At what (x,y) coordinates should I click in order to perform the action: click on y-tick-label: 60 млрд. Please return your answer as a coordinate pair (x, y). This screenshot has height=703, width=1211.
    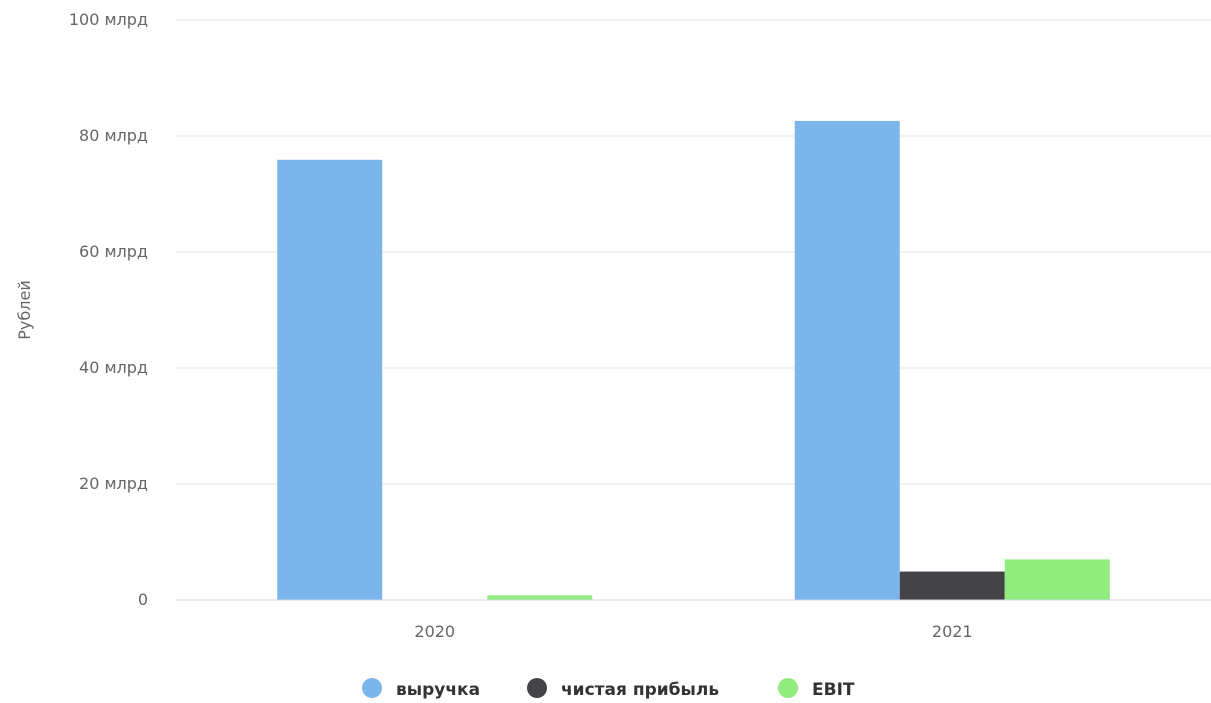
    Looking at the image, I should click on (113, 251).